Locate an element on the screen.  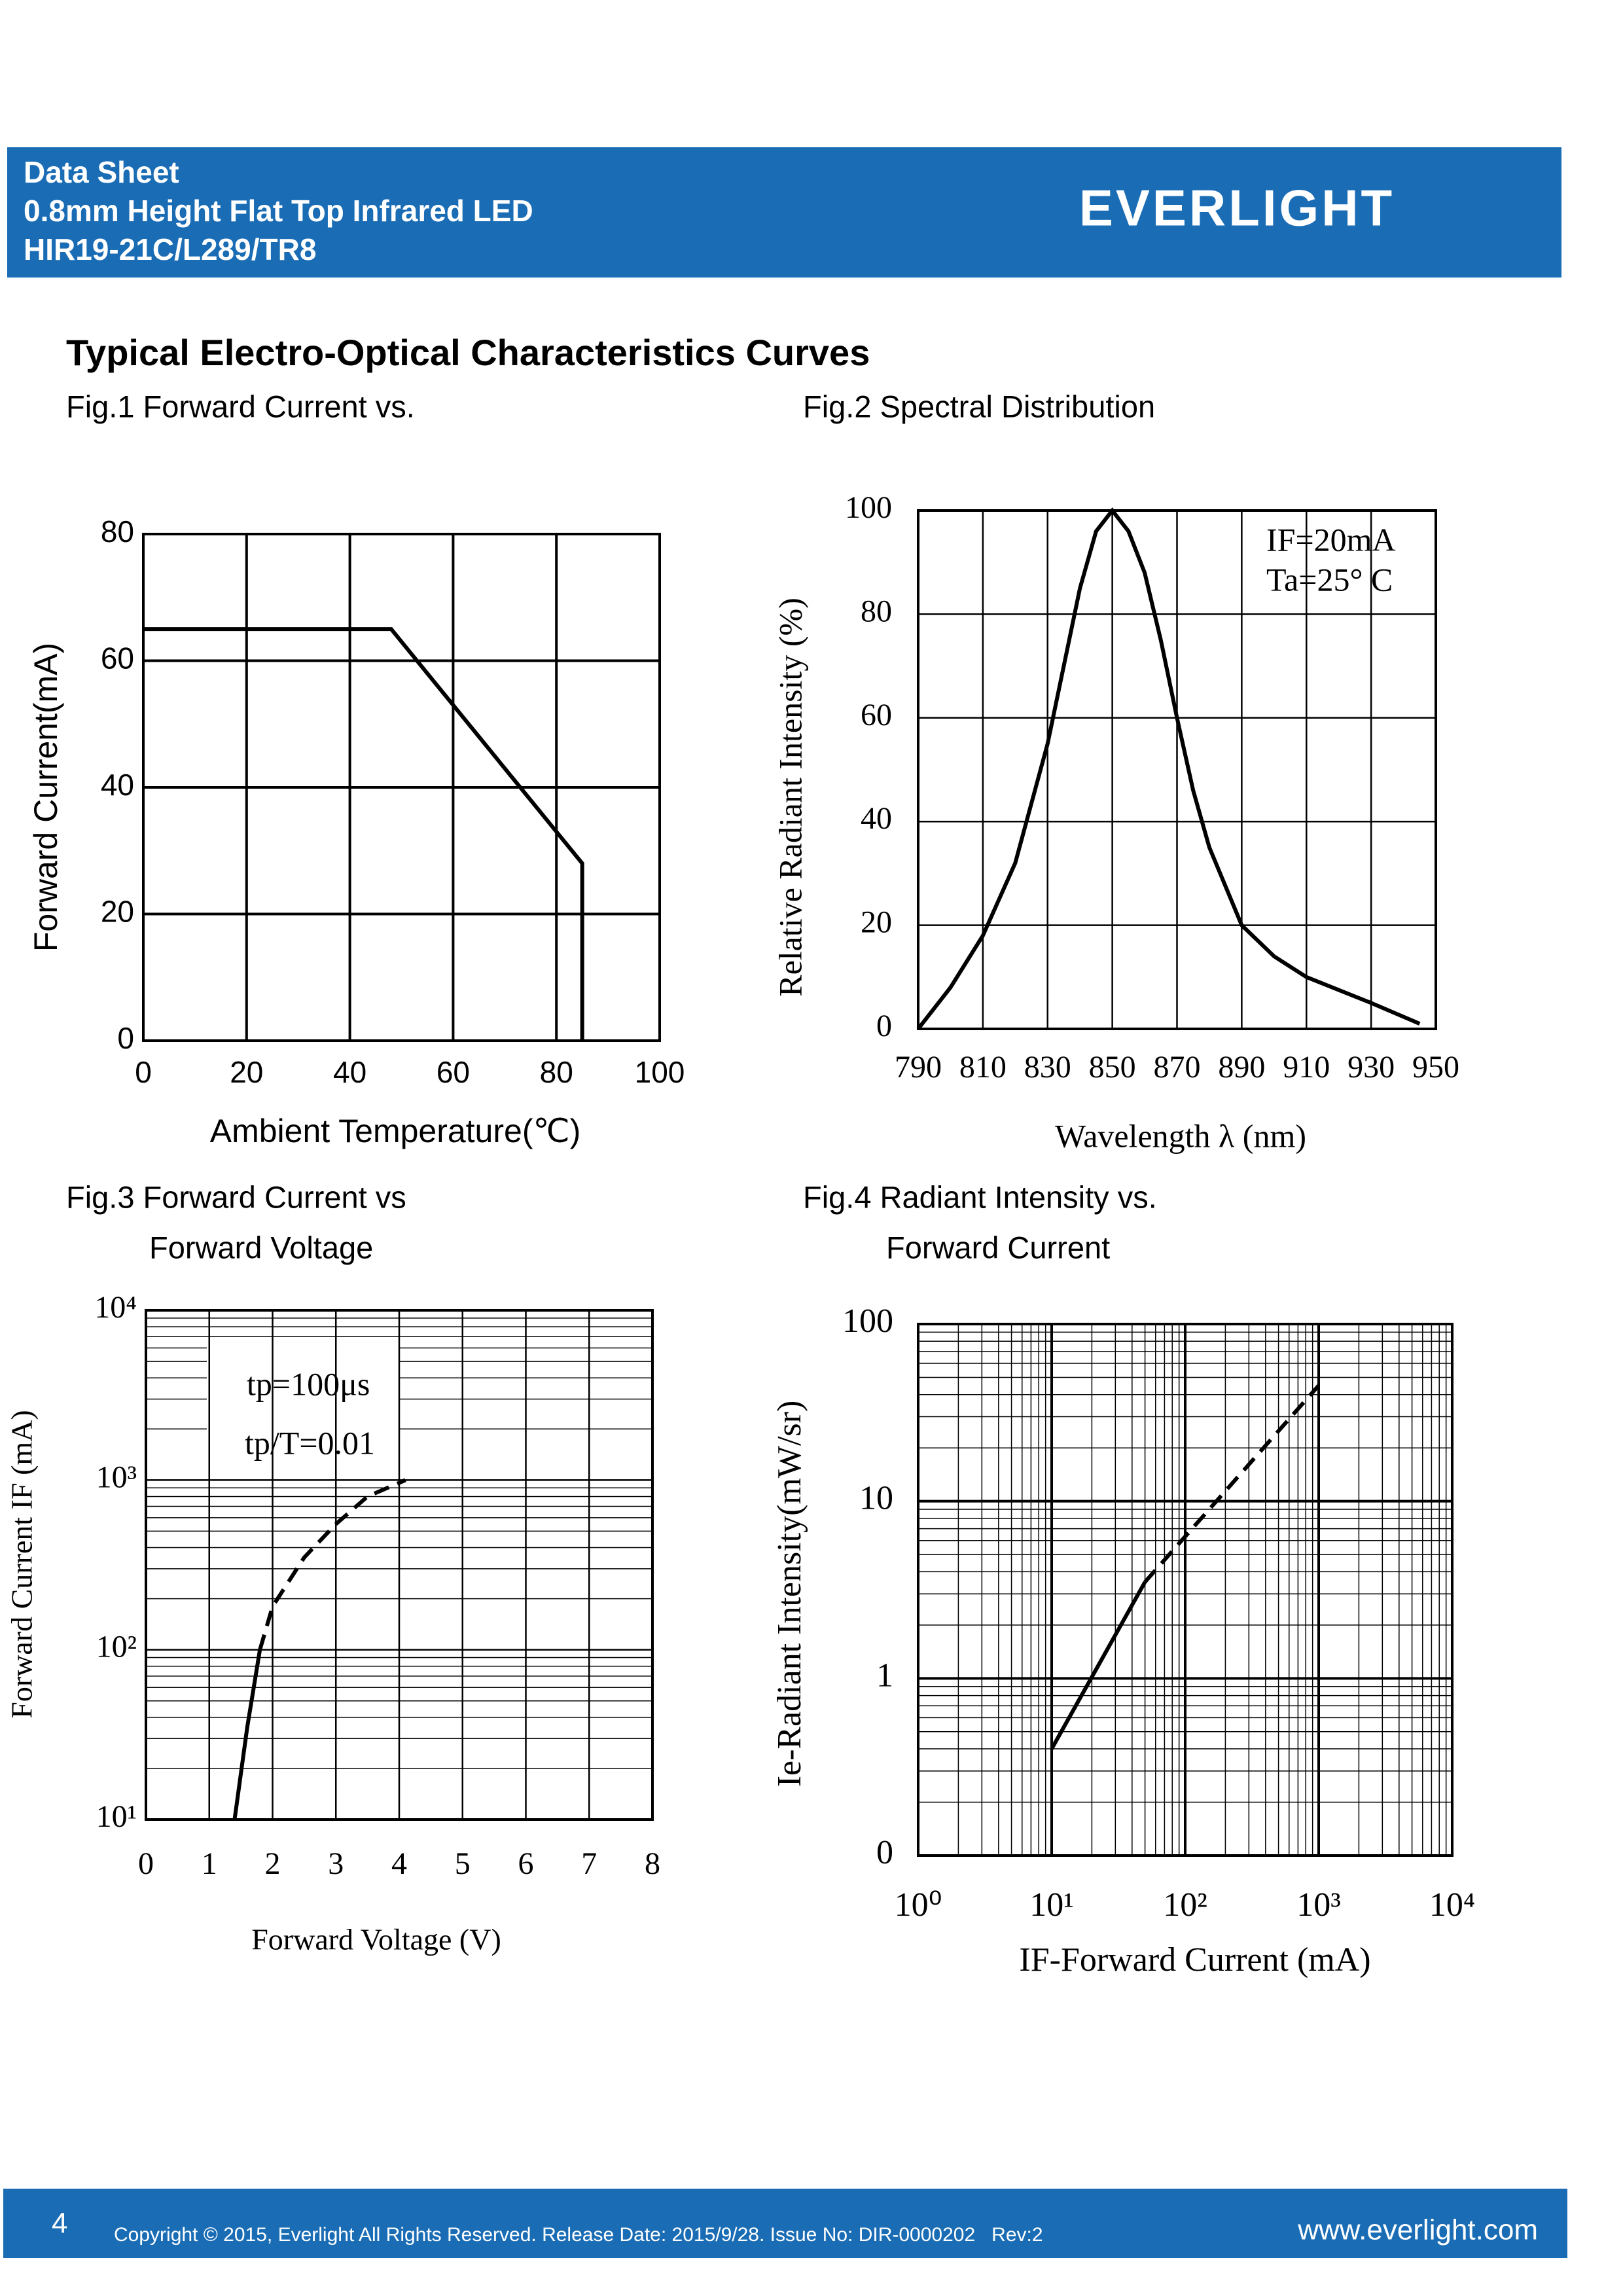
x-tick-label: 5 is located at coordinates (463, 1863).